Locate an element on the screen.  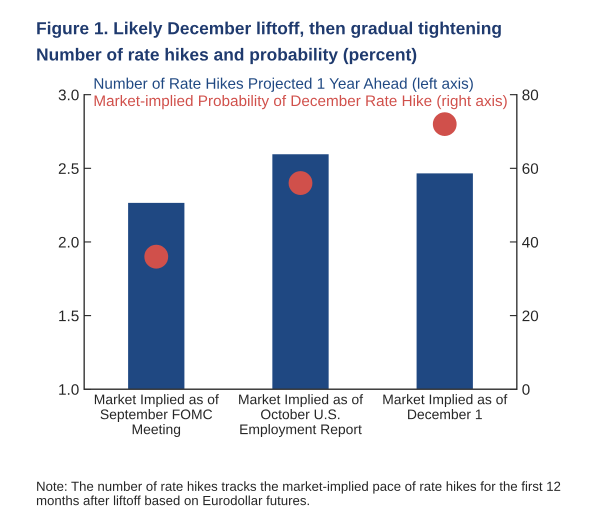
y2-tick-label: 80 is located at coordinates (530, 95).